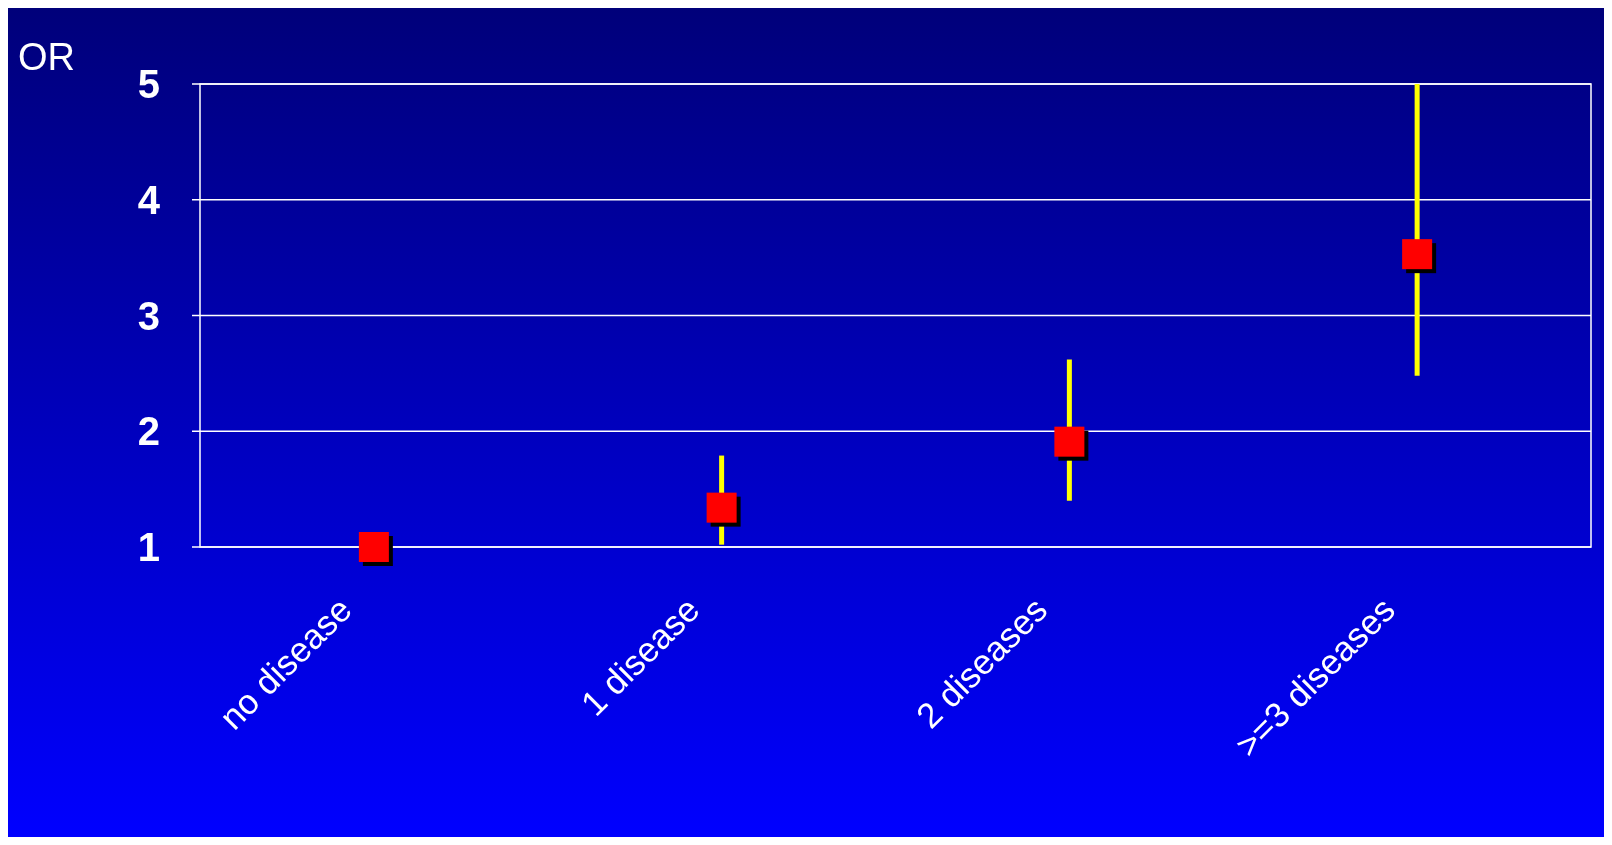 The width and height of the screenshot is (1612, 845). What do you see at coordinates (148, 315) in the screenshot?
I see `y-tick-label: 3` at bounding box center [148, 315].